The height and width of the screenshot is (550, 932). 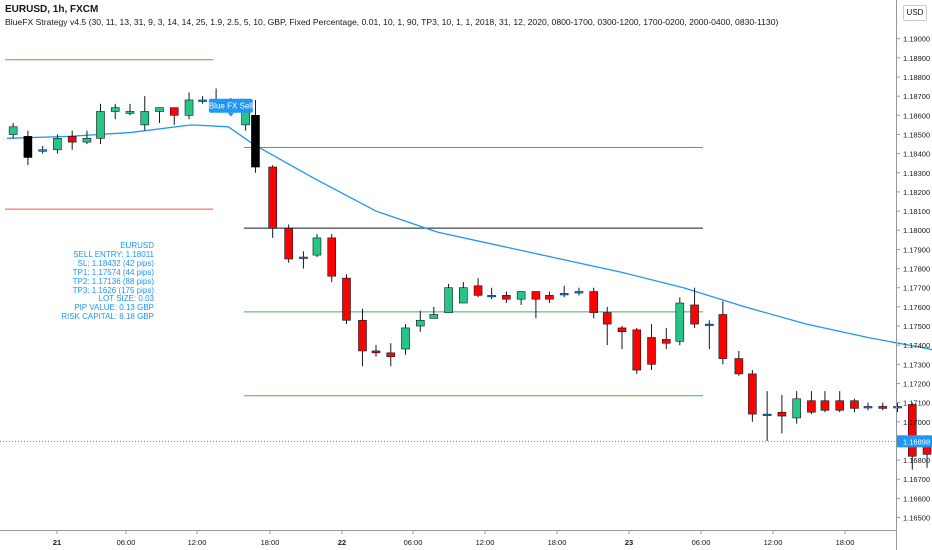 What do you see at coordinates (126, 299) in the screenshot?
I see `info-line: LOT SIZE: 0.03` at bounding box center [126, 299].